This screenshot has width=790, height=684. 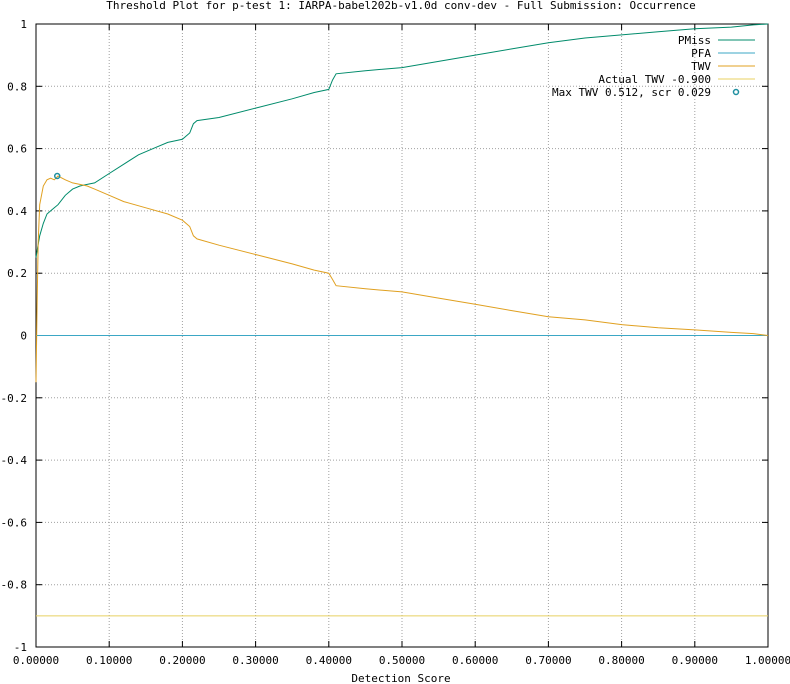 What do you see at coordinates (400, 678) in the screenshot?
I see `x-axis-label: Detection Score` at bounding box center [400, 678].